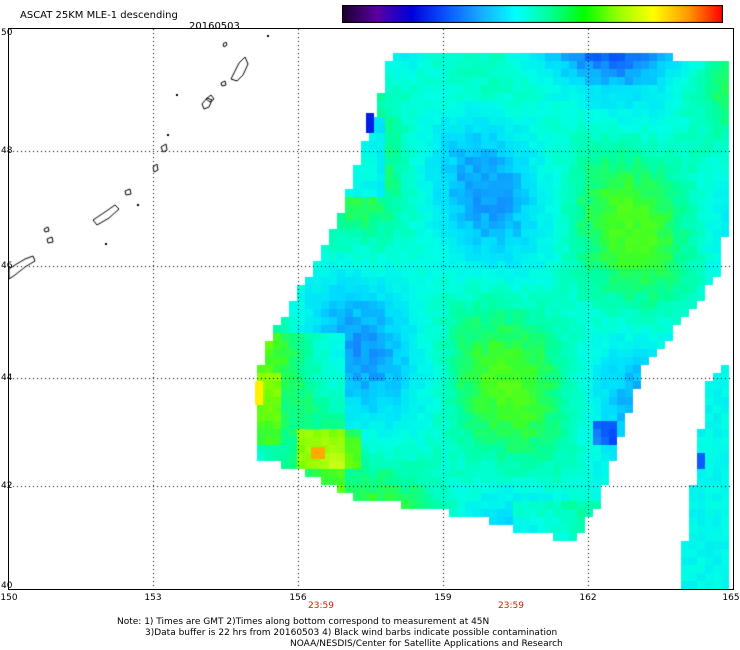 This screenshot has height=650, width=740. I want to click on lat-tick-44: 44, so click(7, 378).